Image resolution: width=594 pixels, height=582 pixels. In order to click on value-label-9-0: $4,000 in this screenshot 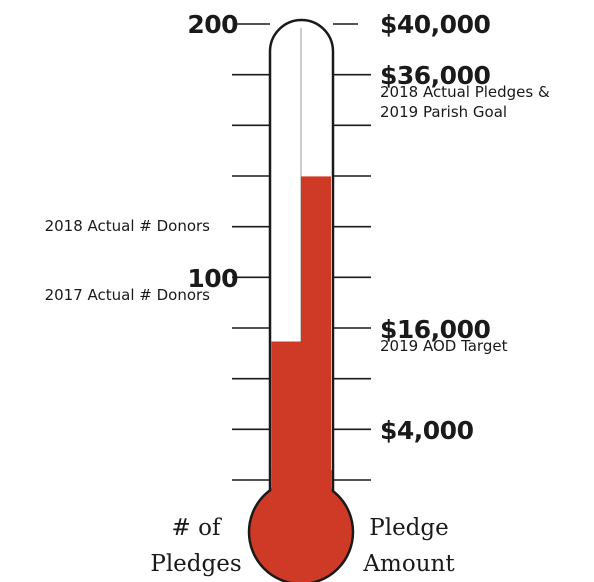, I will do `click(427, 430)`.